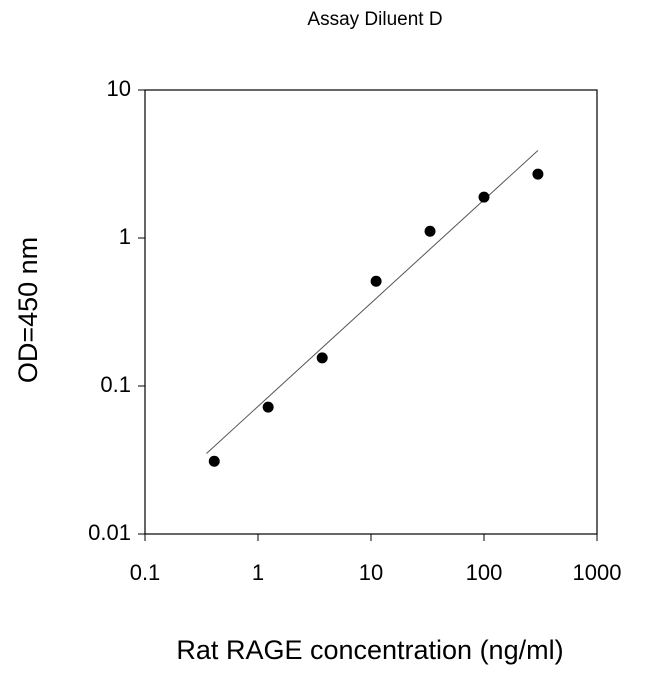  Describe the element at coordinates (119, 88) in the screenshot. I see `y-tick-label: 10` at that location.